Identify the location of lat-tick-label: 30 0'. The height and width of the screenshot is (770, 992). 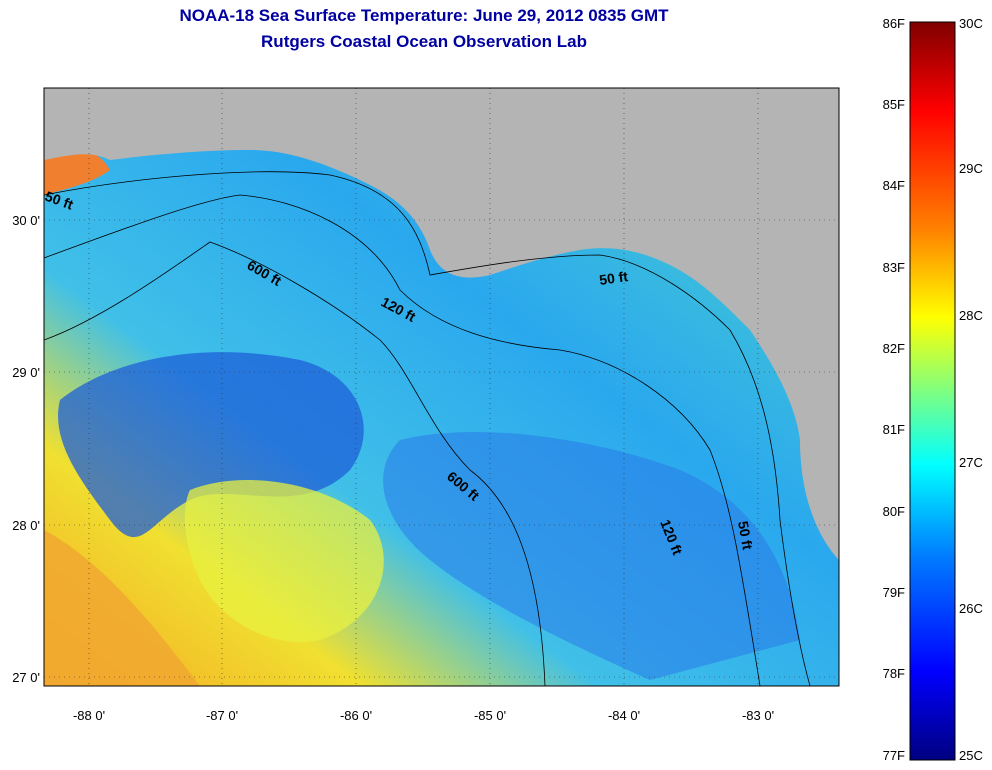
(26, 220).